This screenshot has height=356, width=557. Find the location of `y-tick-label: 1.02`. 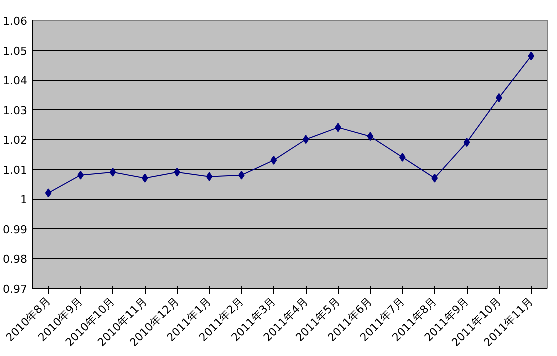

y-tick-label: 1.02 is located at coordinates (15, 141).